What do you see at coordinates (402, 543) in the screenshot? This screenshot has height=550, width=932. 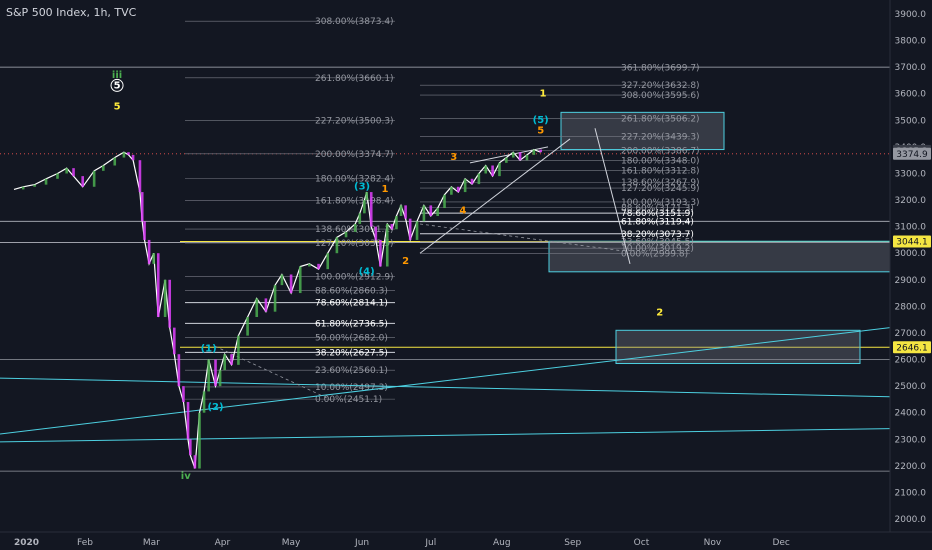 I see `time-axis: 2020 Feb Mar Apr May Jun Jul Aug Sep Oct Nov Dec` at bounding box center [402, 543].